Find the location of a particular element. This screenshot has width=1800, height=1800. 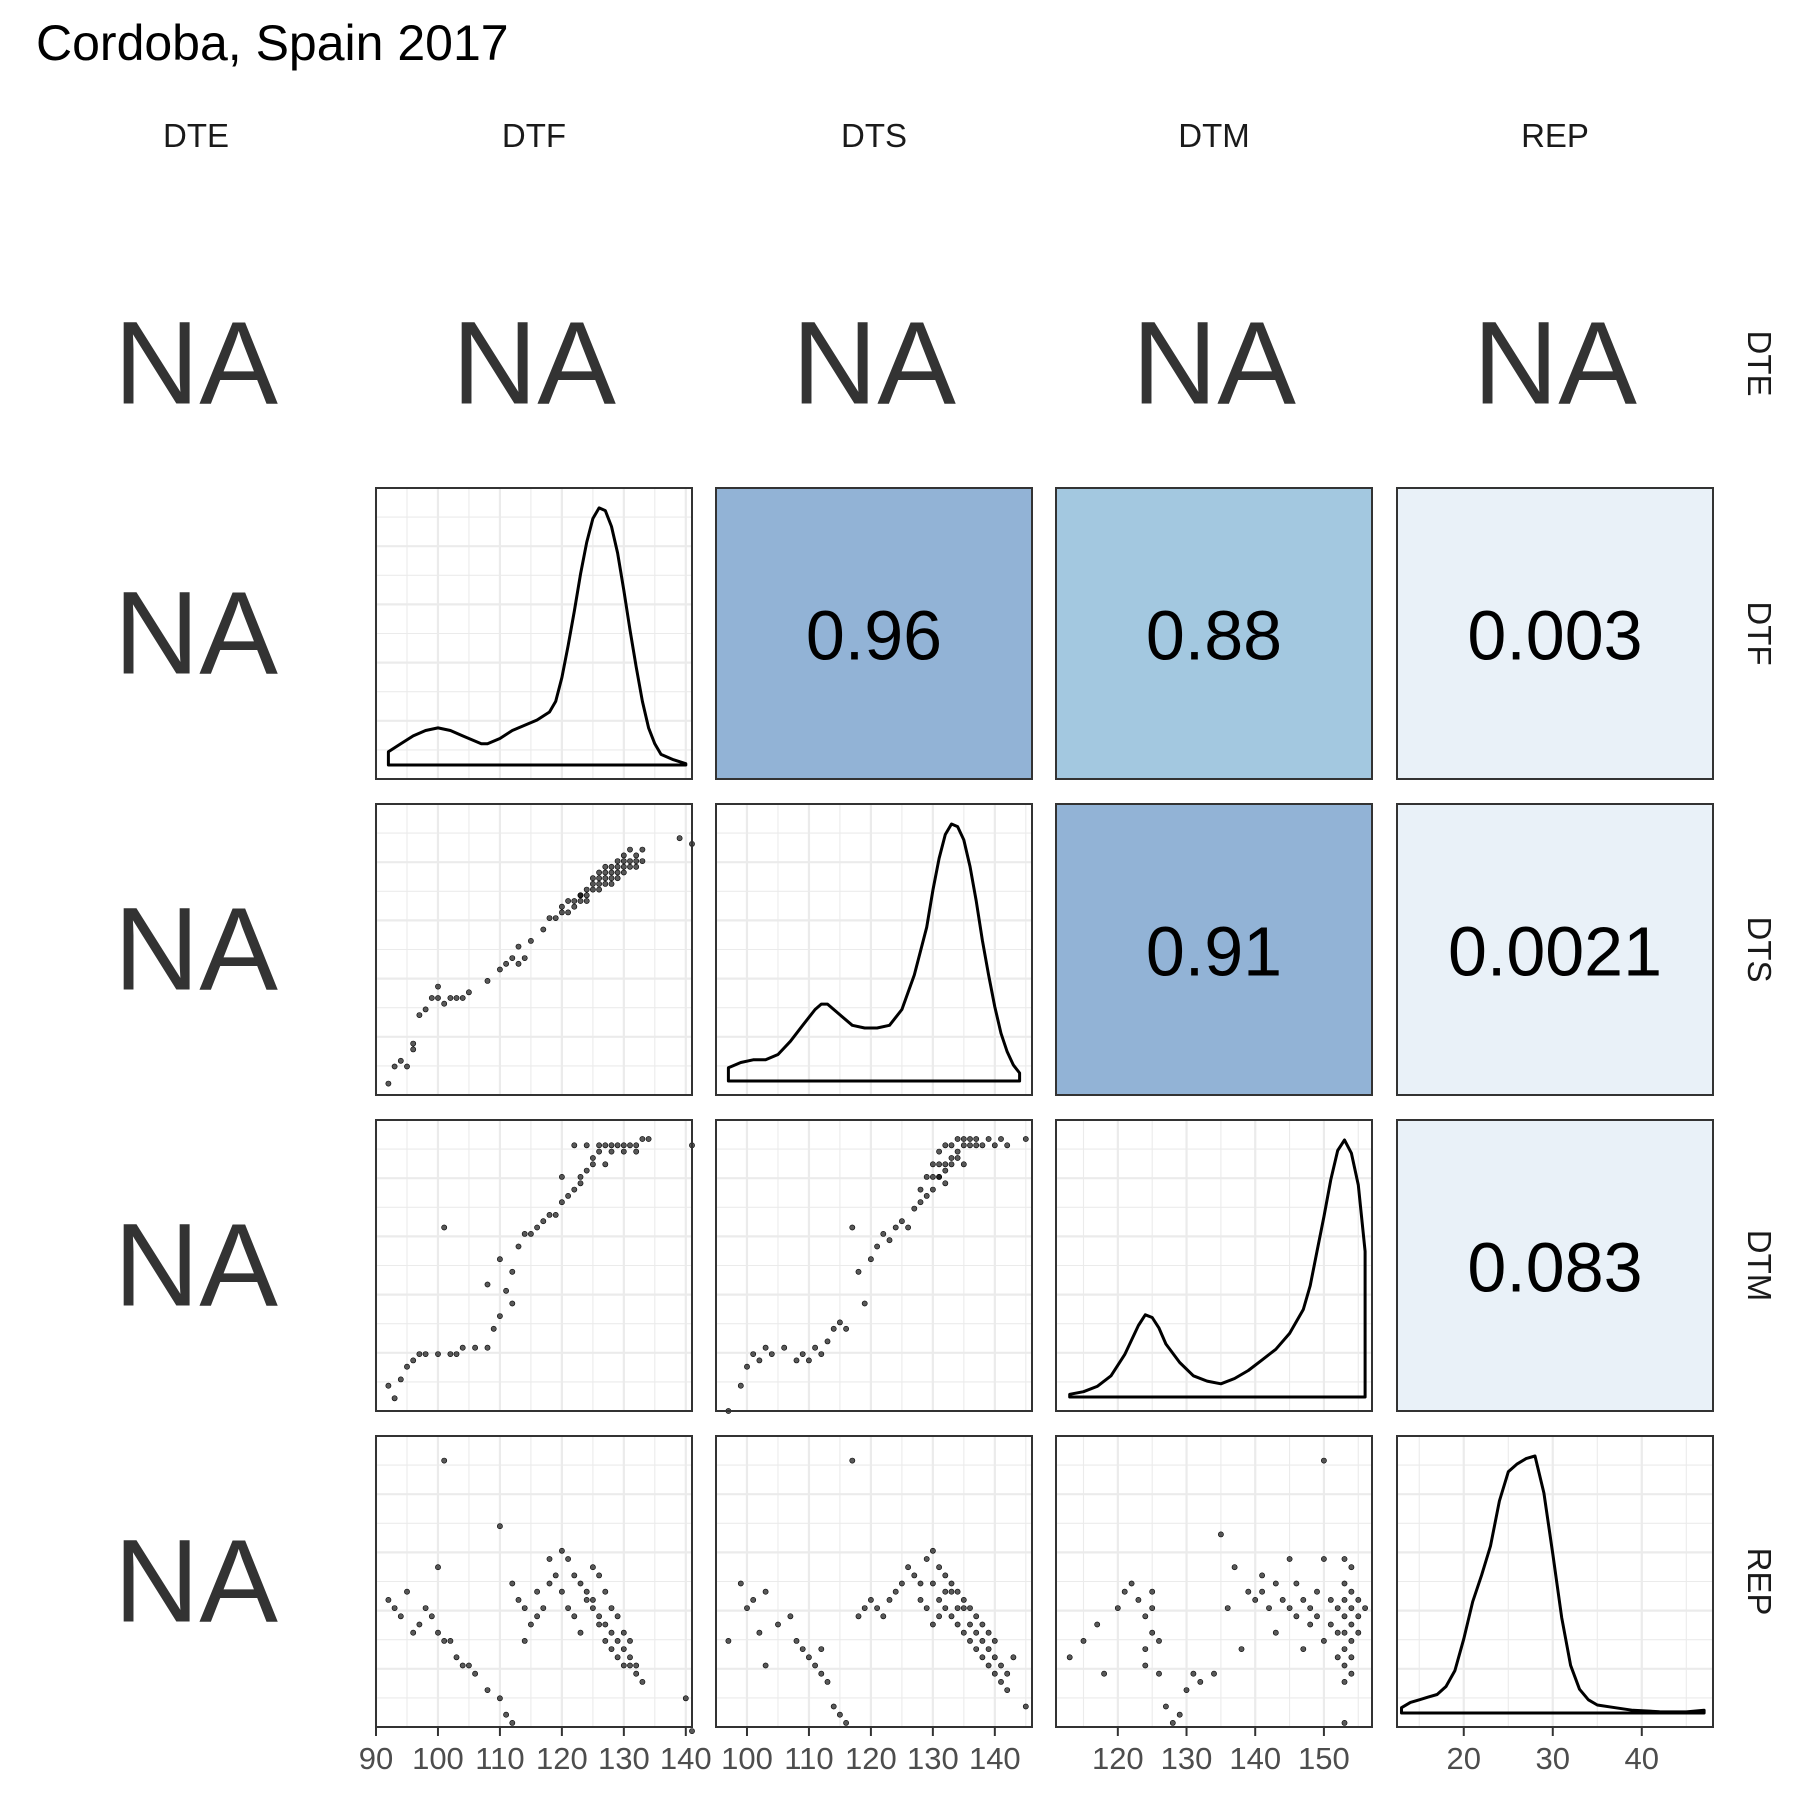

na-label-rep-dte: NA is located at coordinates (196, 1582).